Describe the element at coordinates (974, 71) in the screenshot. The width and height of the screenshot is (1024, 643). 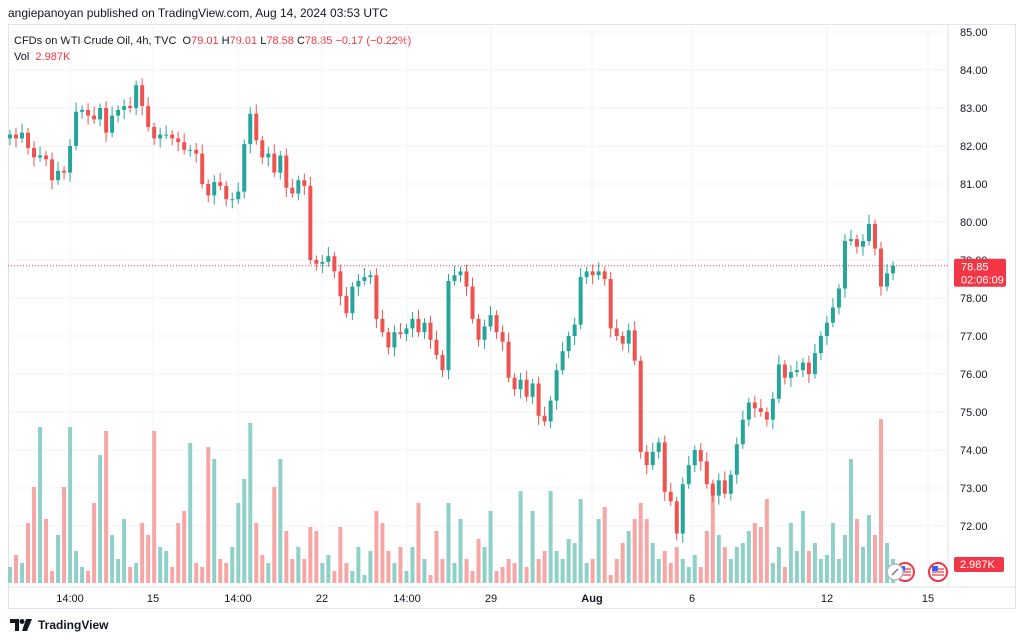
I see `y-tick-label: 84.00` at that location.